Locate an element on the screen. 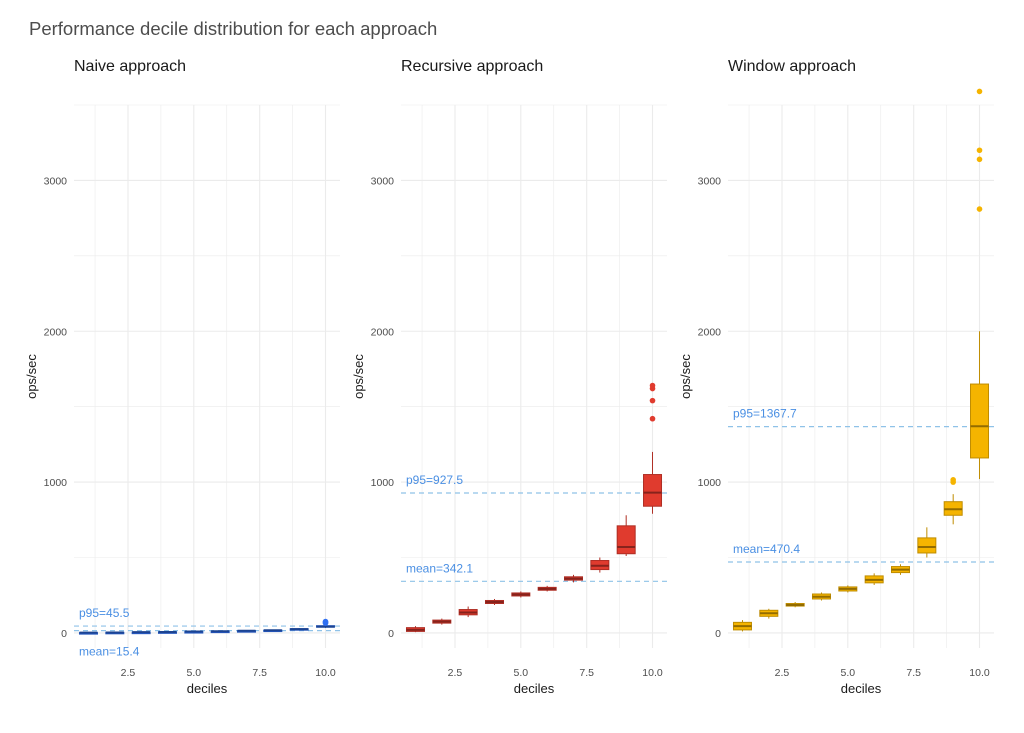 Image resolution: width=1024 pixels, height=733 pixels. panel-1-x-tick-label: 7.5 is located at coordinates (259, 673).